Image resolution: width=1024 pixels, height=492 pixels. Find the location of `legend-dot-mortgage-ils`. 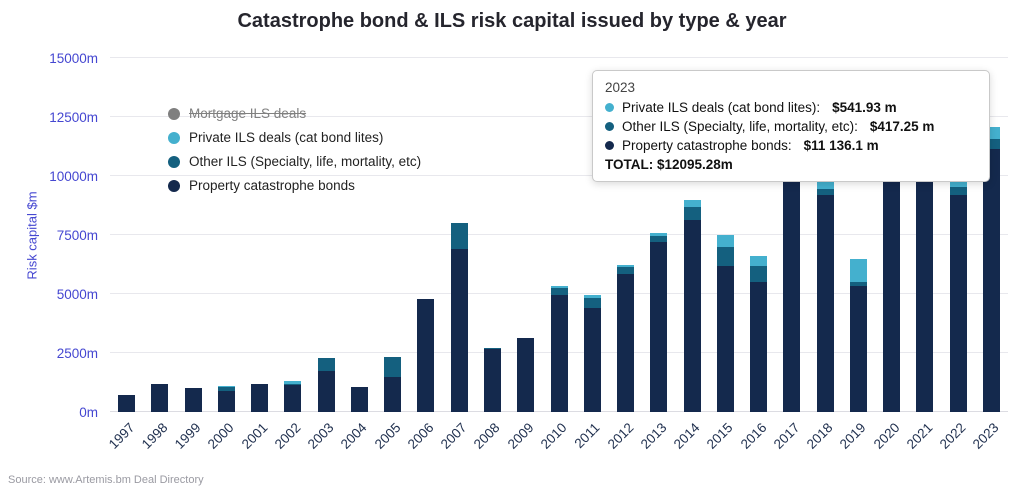

legend-dot-mortgage-ils is located at coordinates (174, 113).